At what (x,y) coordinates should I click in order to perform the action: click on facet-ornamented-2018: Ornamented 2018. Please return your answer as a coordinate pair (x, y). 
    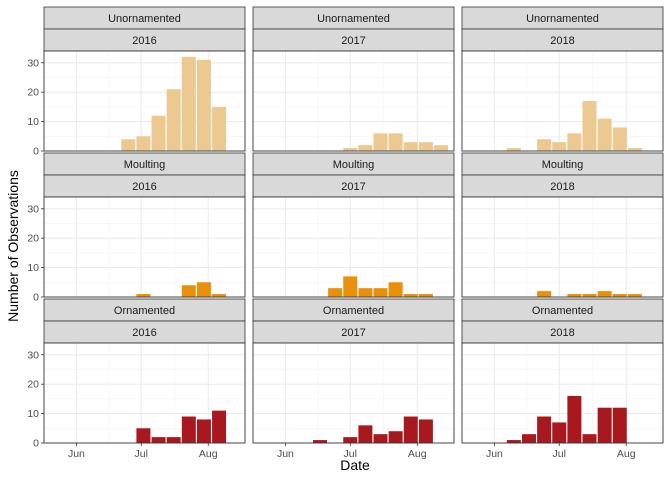
    Looking at the image, I should click on (562, 371).